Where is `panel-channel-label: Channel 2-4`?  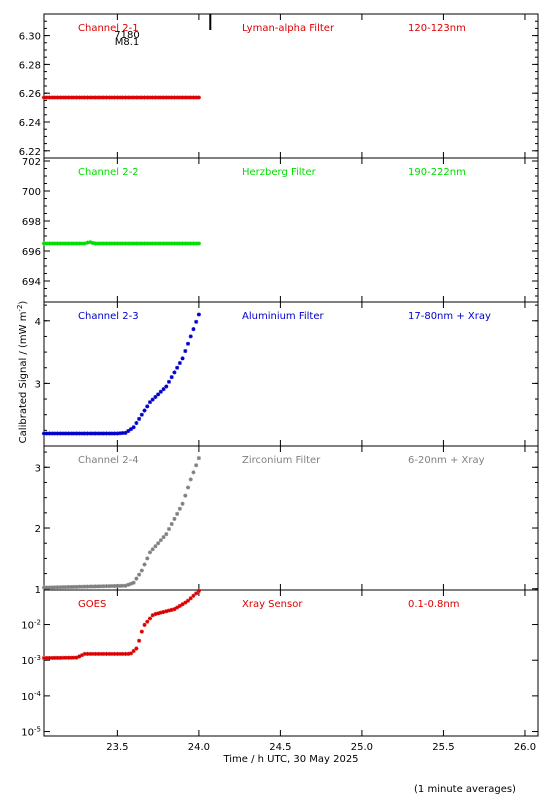
panel-channel-label: Channel 2-4 is located at coordinates (108, 460).